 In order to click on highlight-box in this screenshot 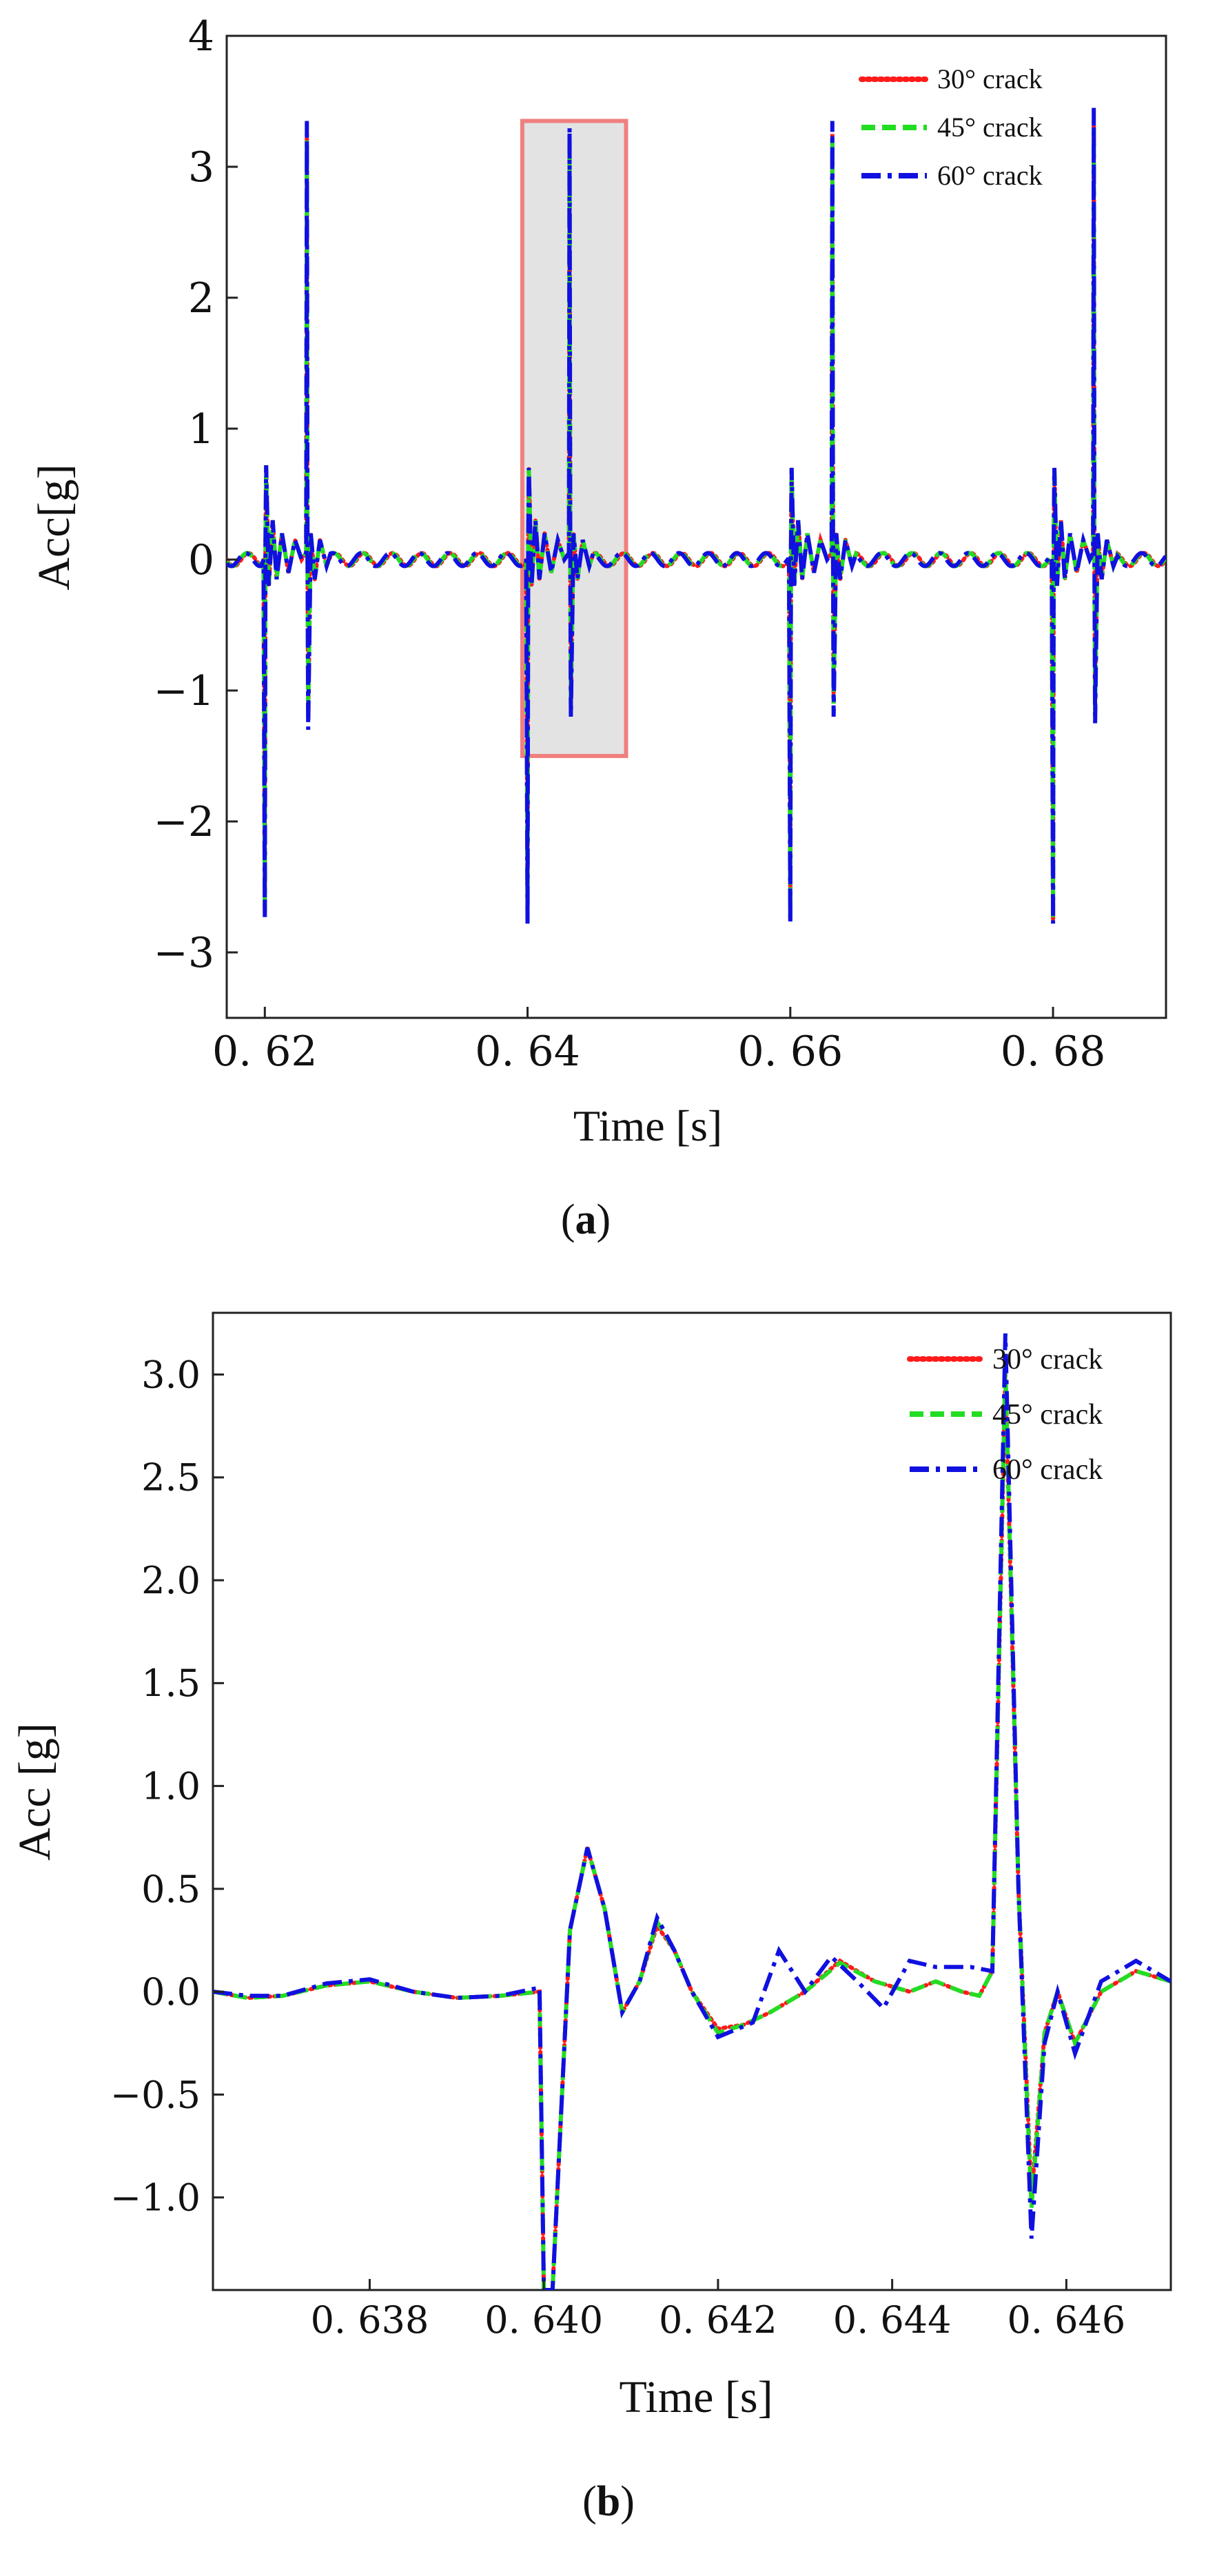, I will do `click(574, 438)`.